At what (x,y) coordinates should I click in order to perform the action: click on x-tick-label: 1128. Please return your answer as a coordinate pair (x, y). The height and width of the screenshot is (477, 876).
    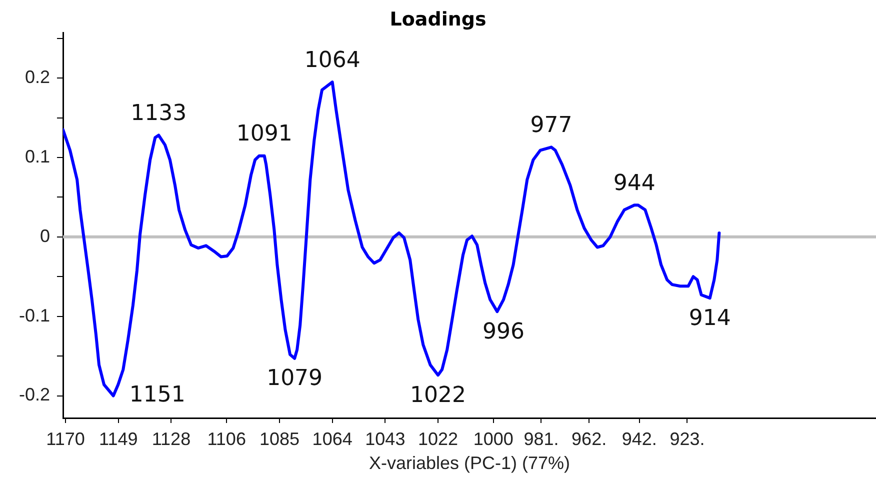
    Looking at the image, I should click on (171, 438).